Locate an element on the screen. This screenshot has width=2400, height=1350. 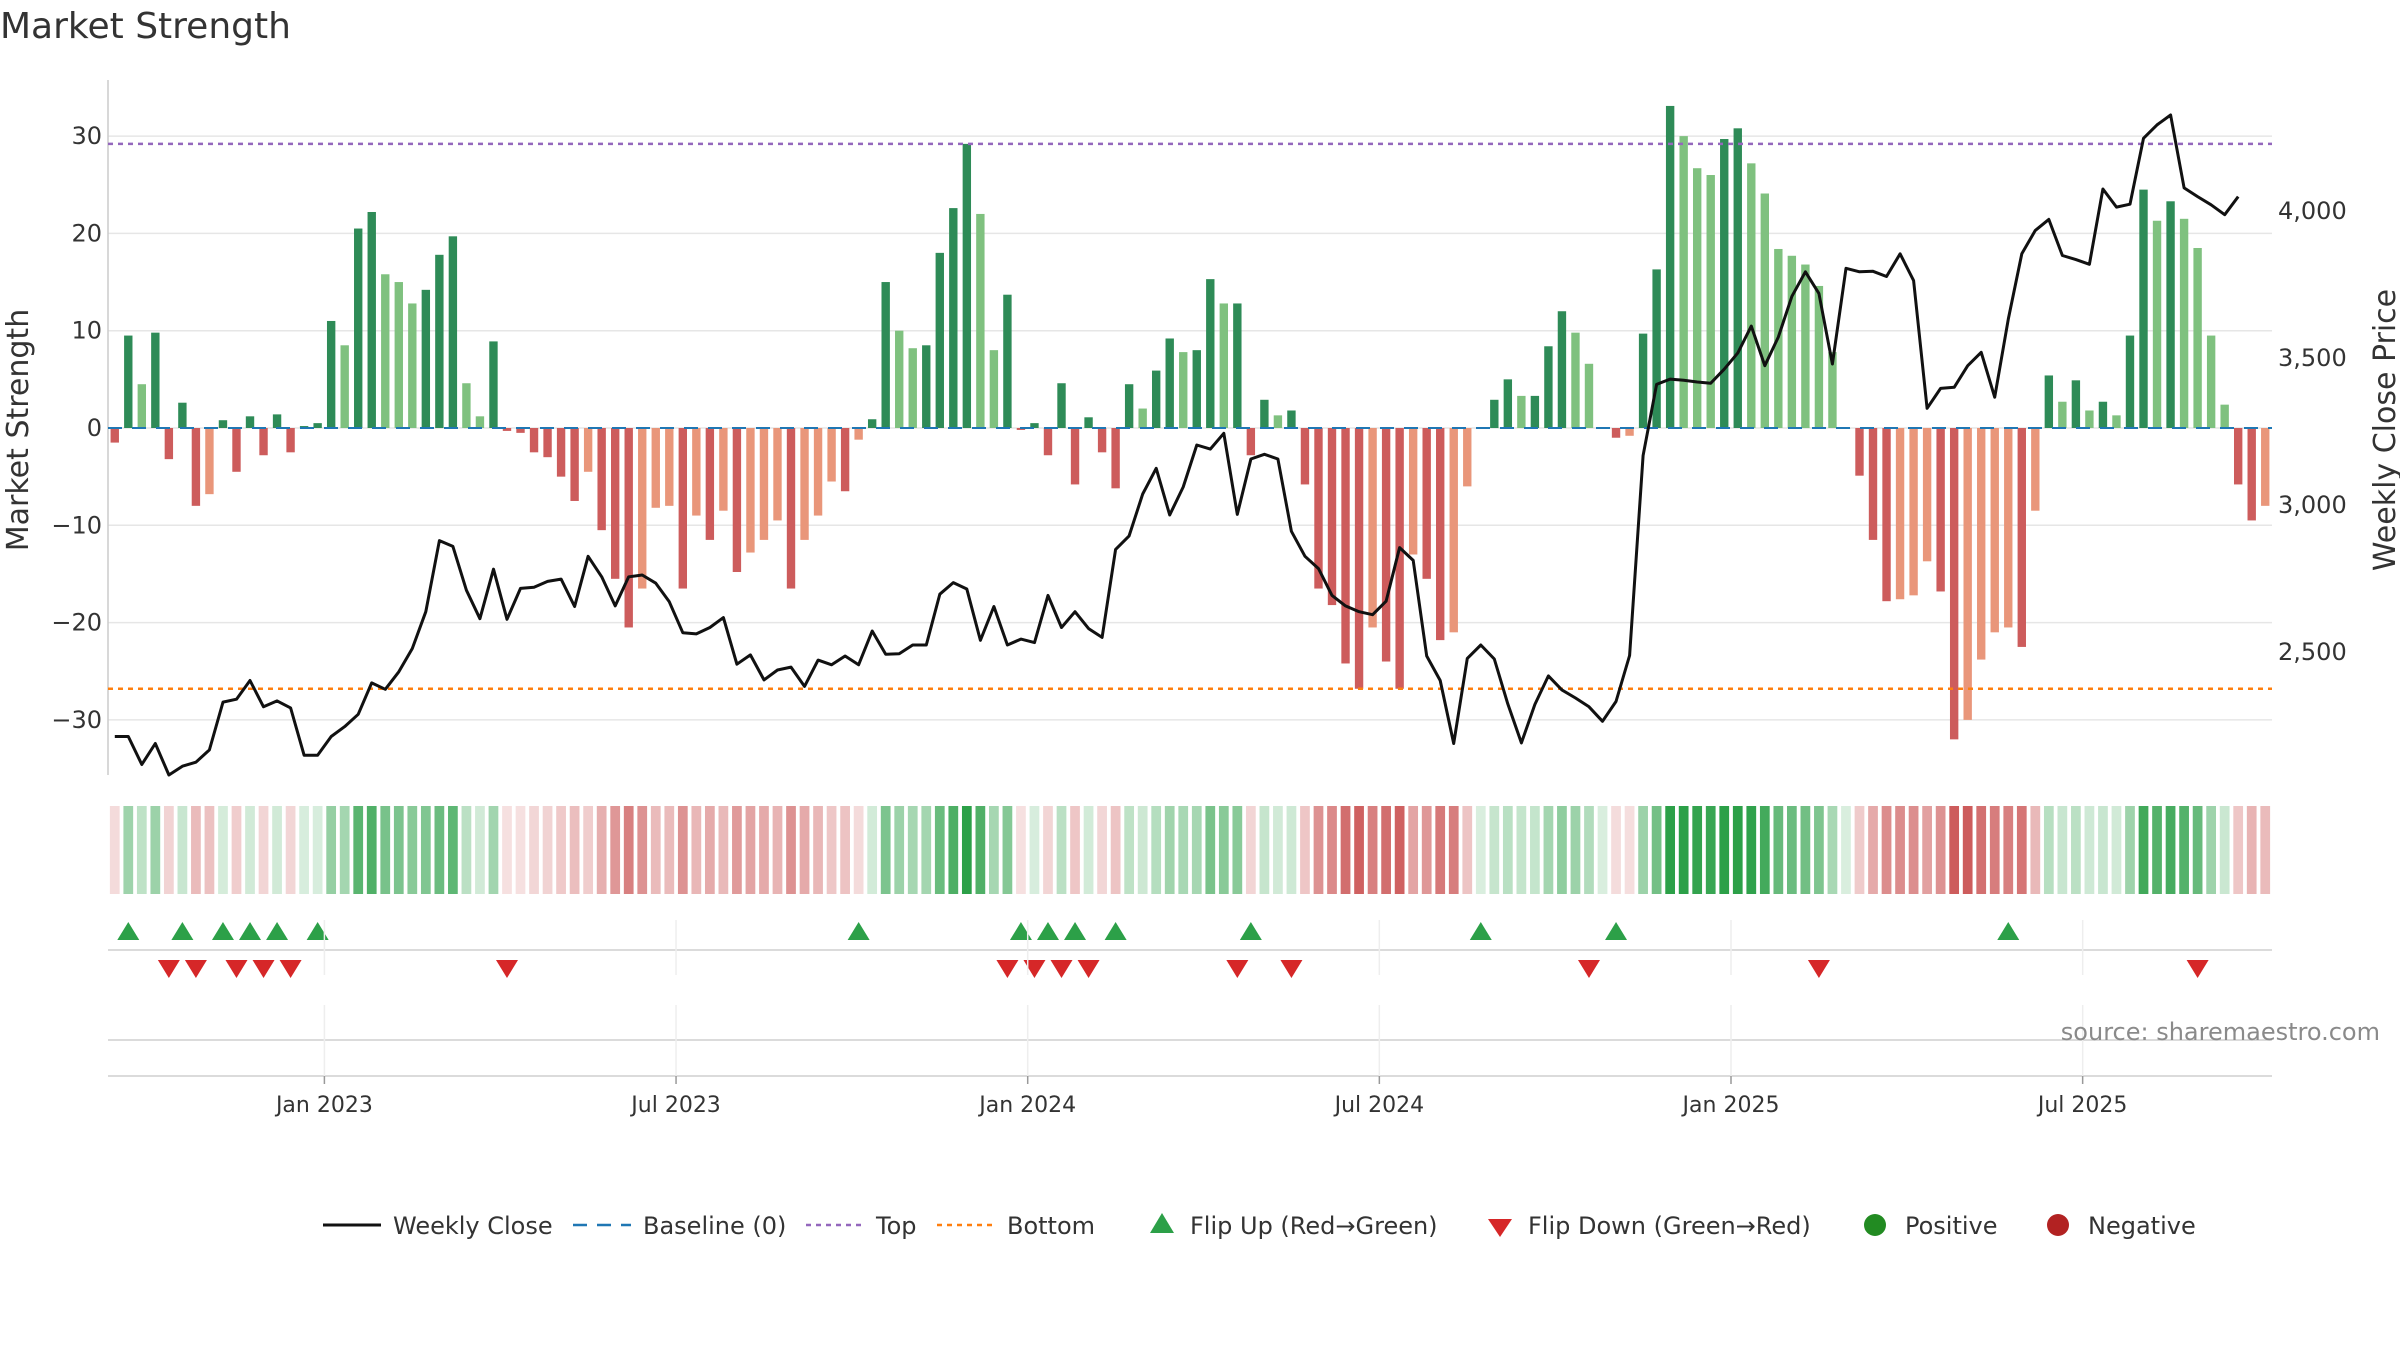
legend-label: Baseline (0) is located at coordinates (714, 1226).